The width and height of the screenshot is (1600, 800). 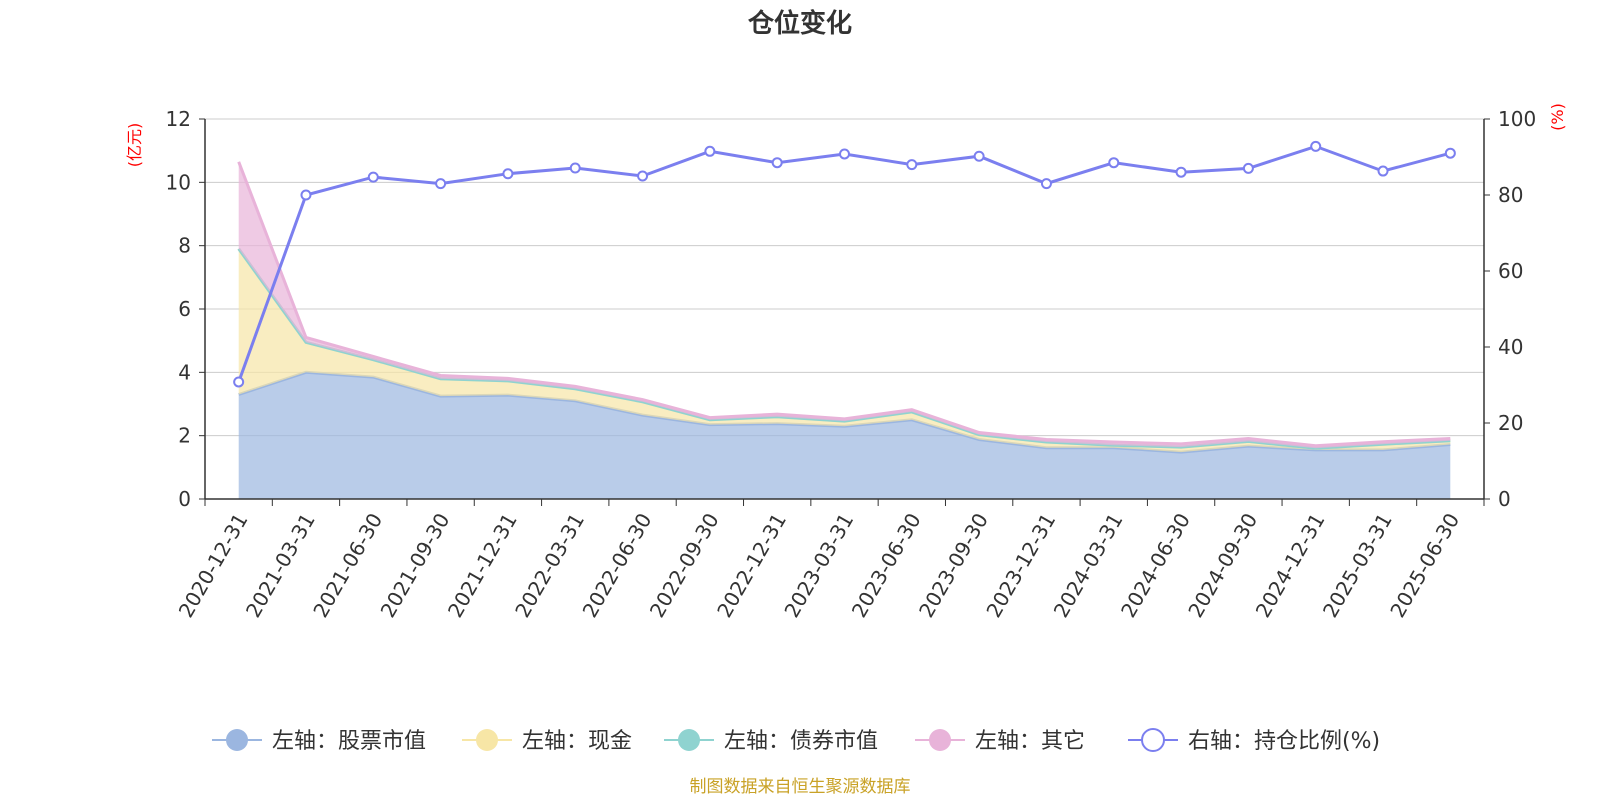 I want to click on left-tick-label: 10, so click(x=178, y=182).